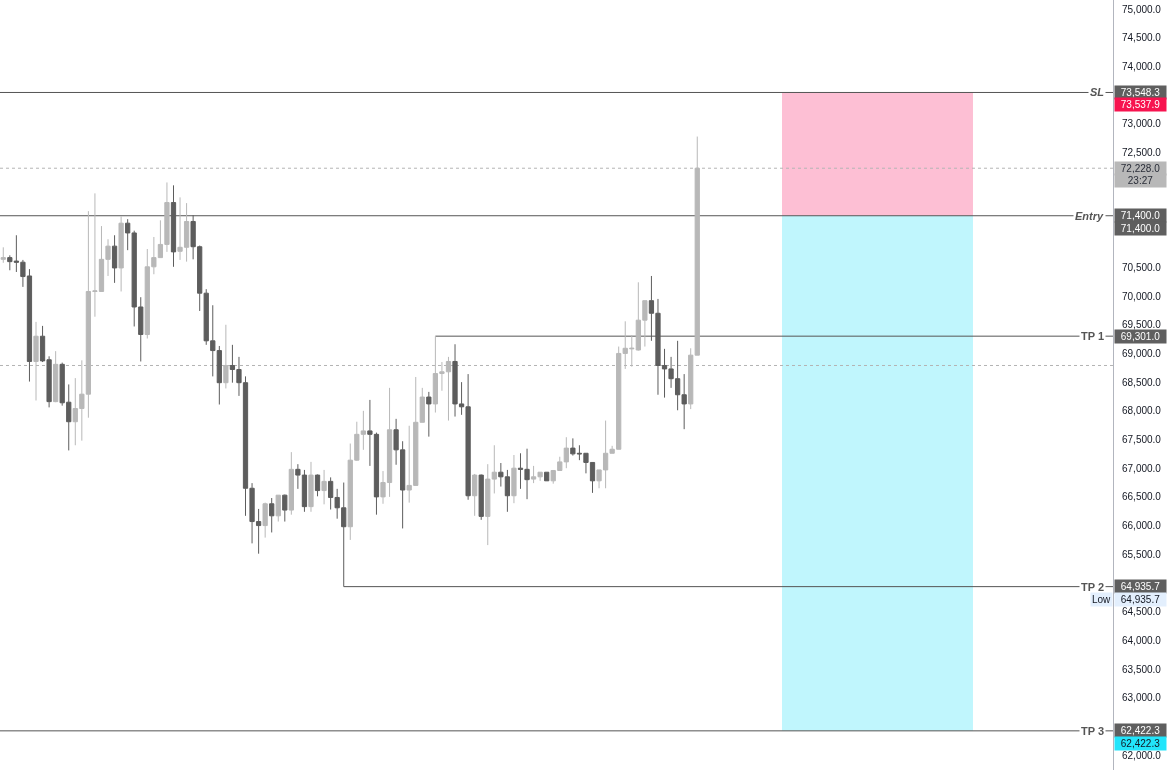  Describe the element at coordinates (1102, 599) in the screenshot. I see `annotation: Low` at that location.